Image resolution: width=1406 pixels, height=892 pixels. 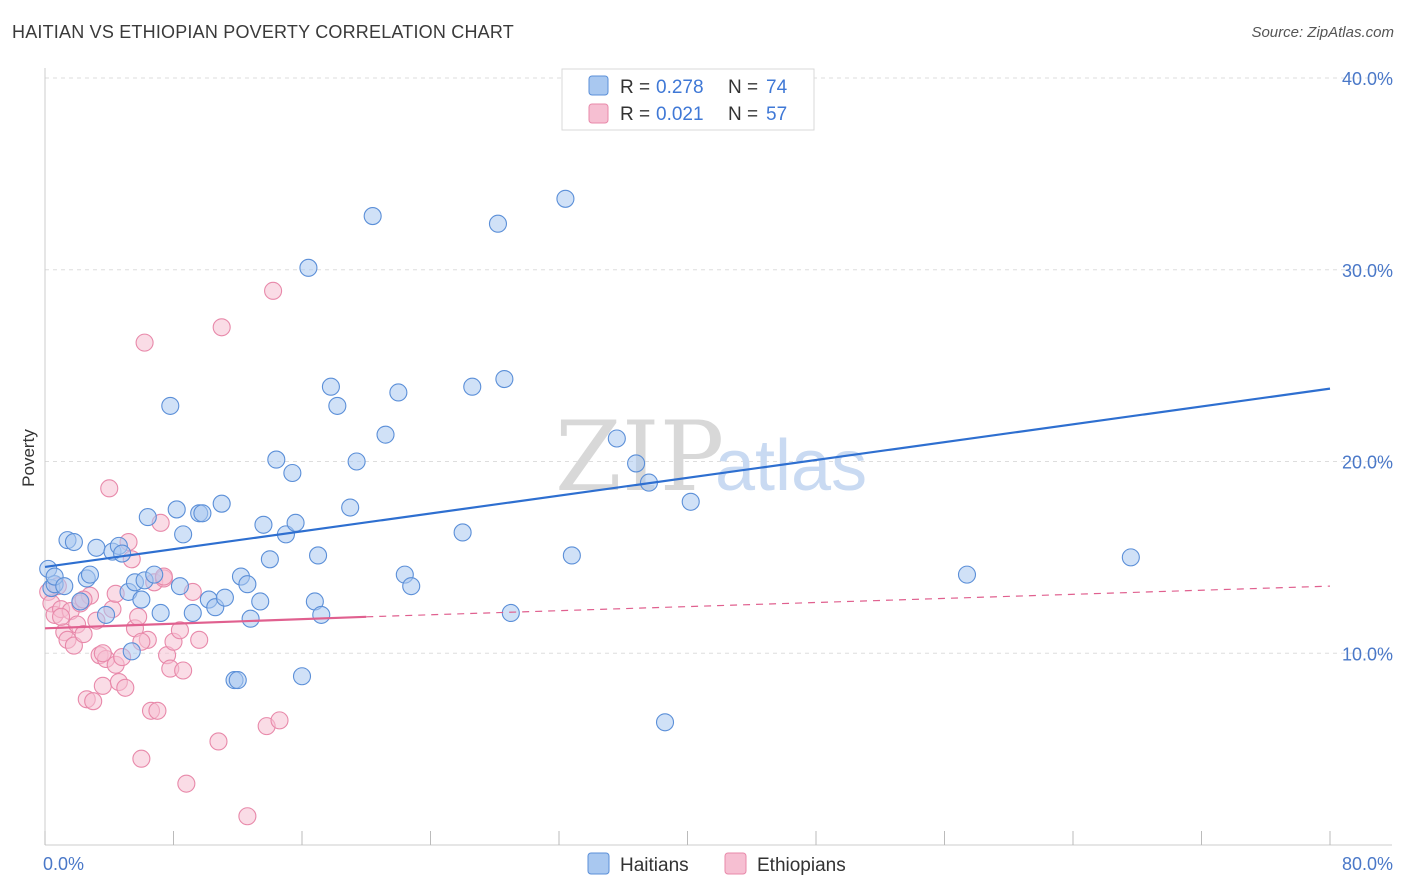 I want to click on legend-ethiopians-swatch, so click(x=598, y=113).